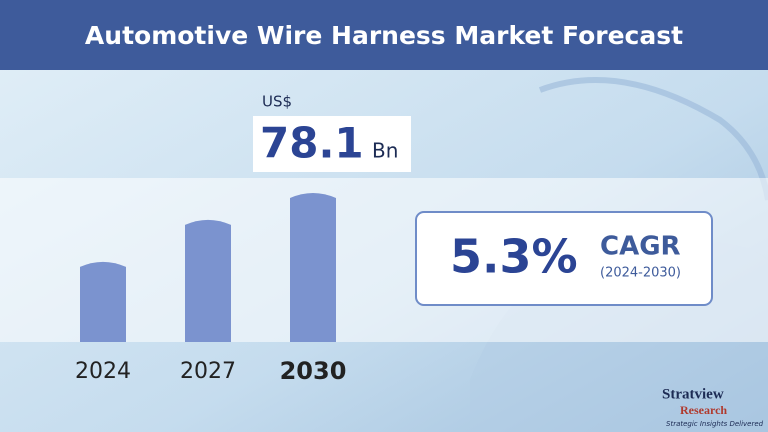 The width and height of the screenshot is (768, 432). I want to click on cagr-box, so click(564, 258).